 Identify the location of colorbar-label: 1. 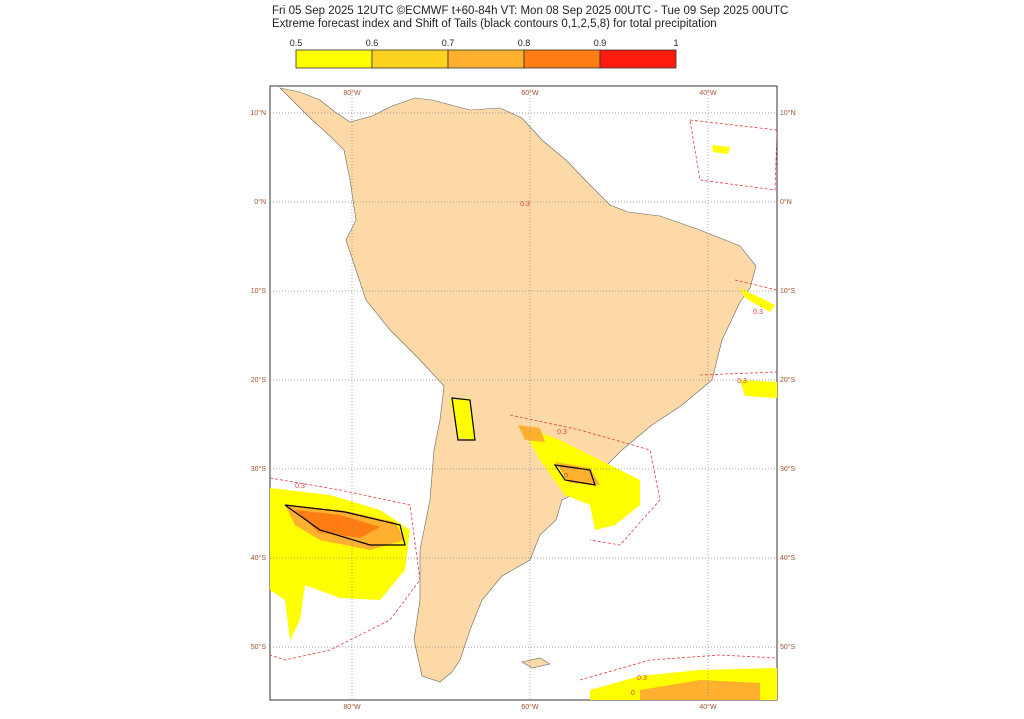
(675, 43).